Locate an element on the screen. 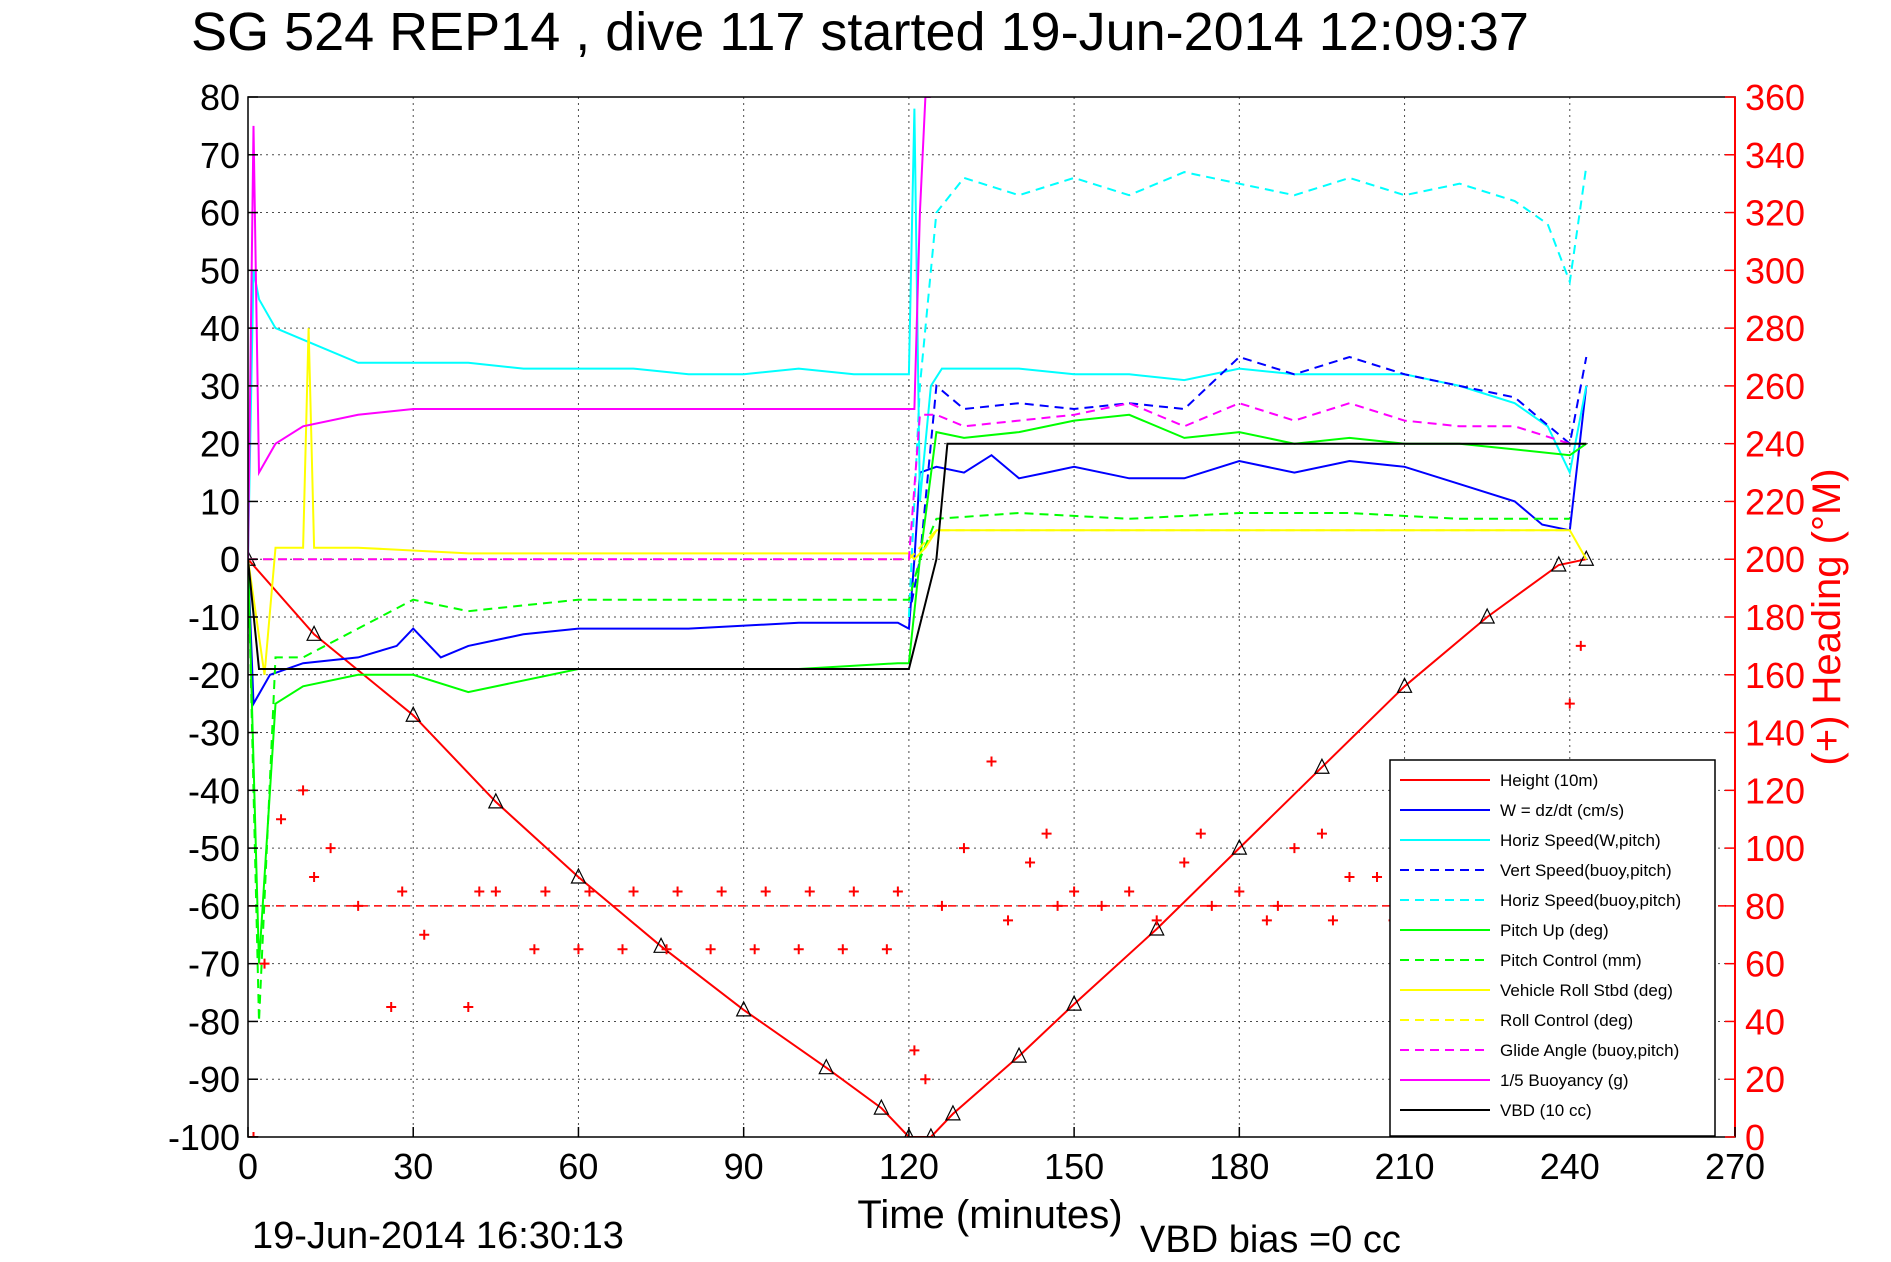 This screenshot has width=1891, height=1262. legend-label: Horiz Speed(W,pitch) is located at coordinates (1580, 840).